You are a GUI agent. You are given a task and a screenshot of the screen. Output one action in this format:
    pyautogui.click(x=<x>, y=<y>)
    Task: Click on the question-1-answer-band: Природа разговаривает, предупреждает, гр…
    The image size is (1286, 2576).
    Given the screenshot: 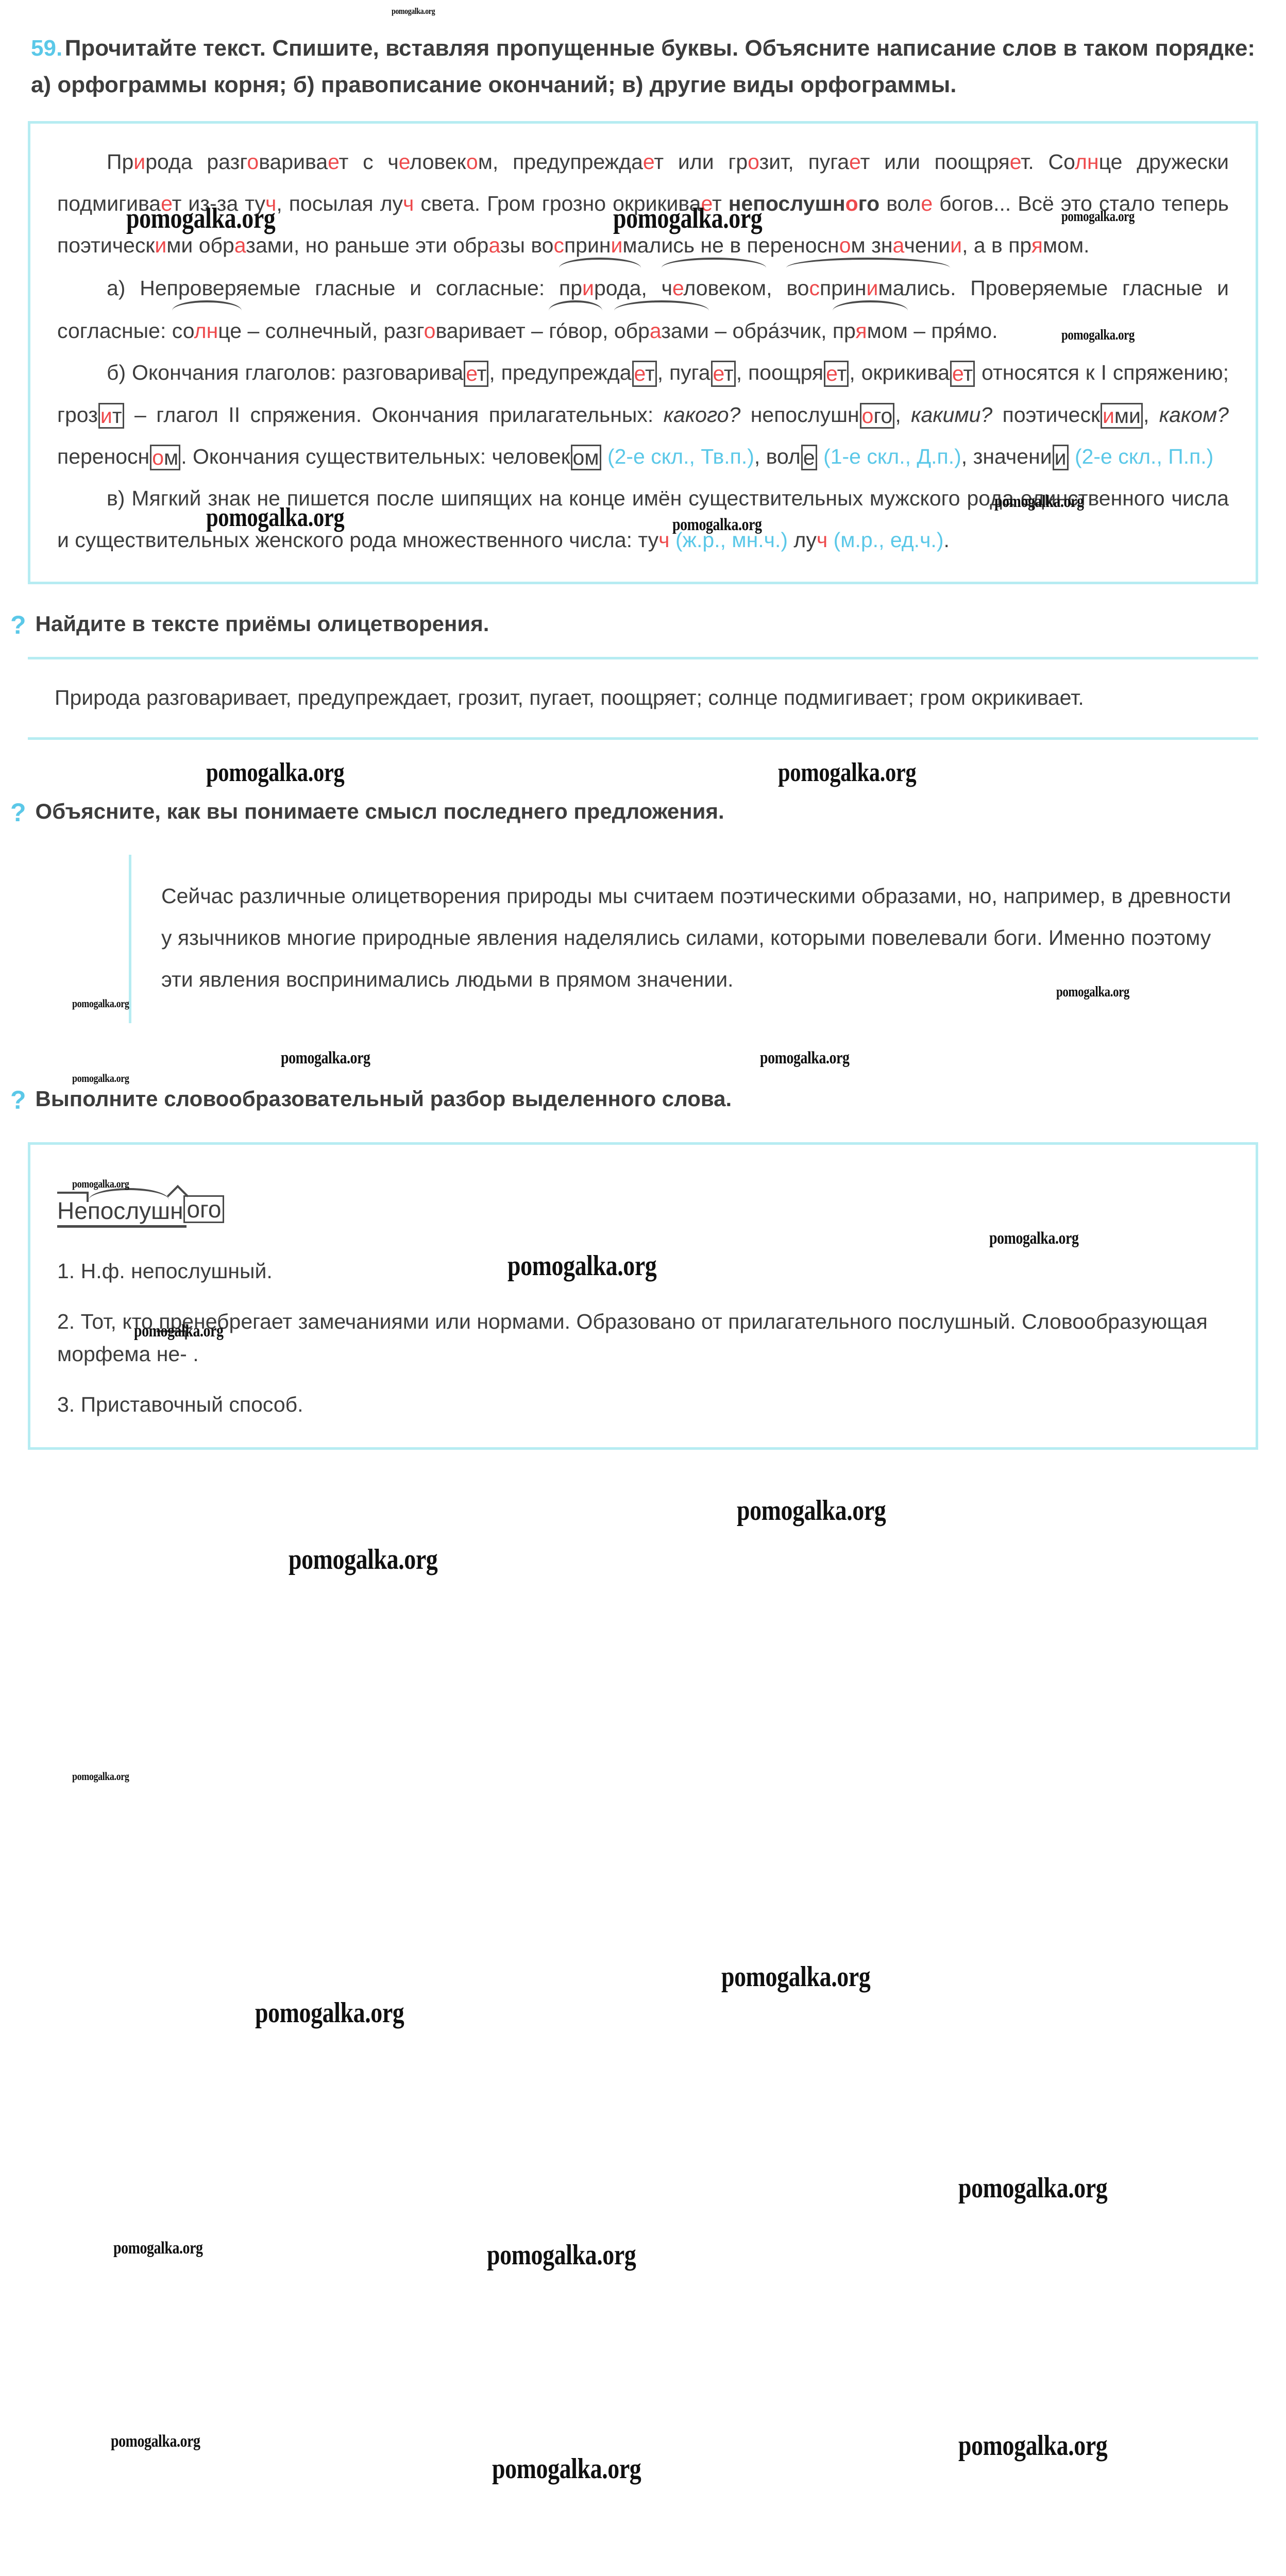 What is the action you would take?
    pyautogui.click(x=643, y=698)
    